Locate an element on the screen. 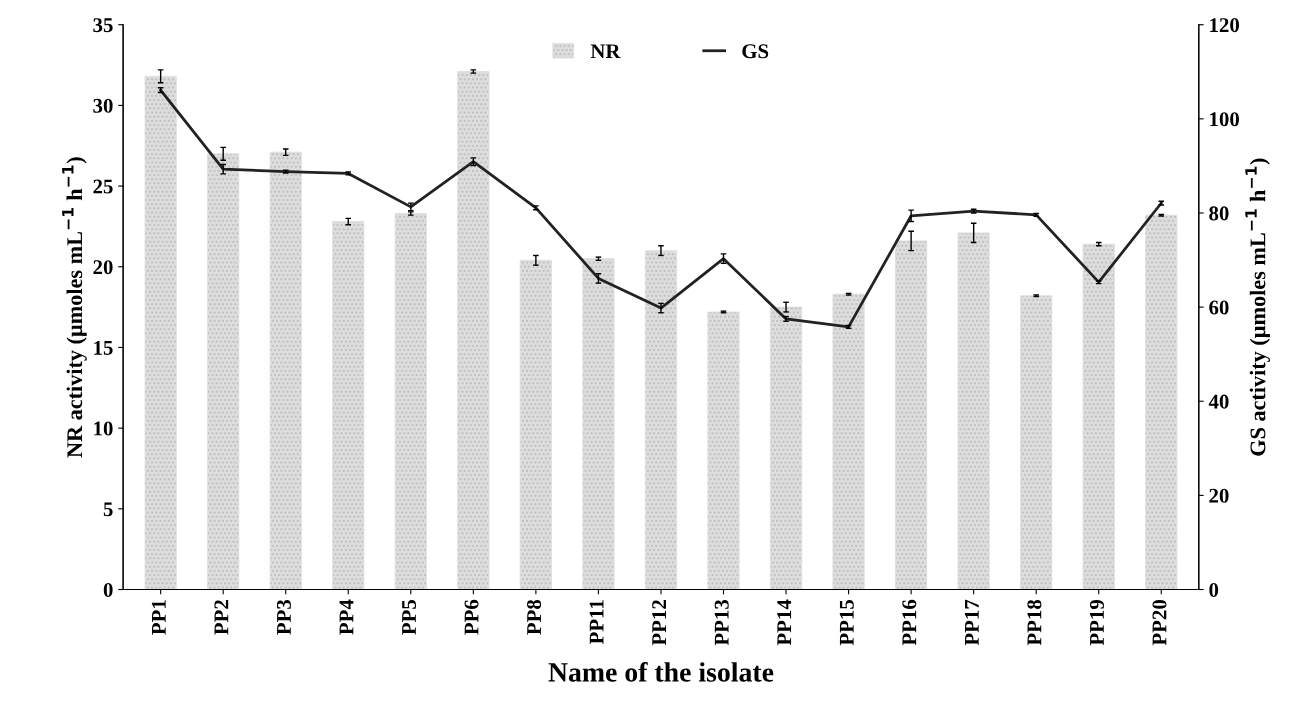 This screenshot has width=1296, height=706. x-tick-label: PP3 is located at coordinates (283, 617).